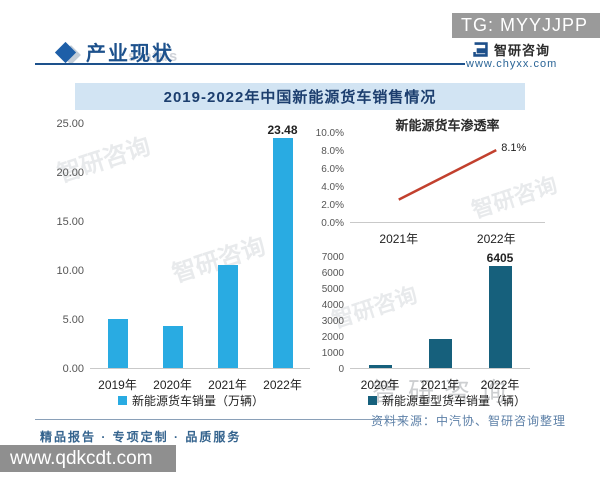  Describe the element at coordinates (512, 64) in the screenshot. I see `brand-site-url: www.chyxx.com` at that location.